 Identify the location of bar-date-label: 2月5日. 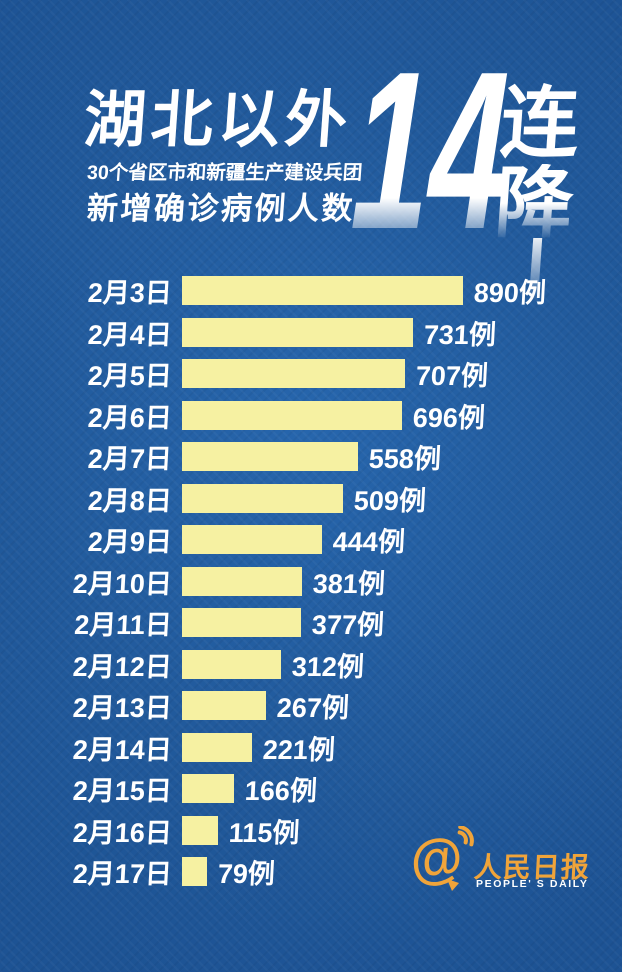
(130, 376).